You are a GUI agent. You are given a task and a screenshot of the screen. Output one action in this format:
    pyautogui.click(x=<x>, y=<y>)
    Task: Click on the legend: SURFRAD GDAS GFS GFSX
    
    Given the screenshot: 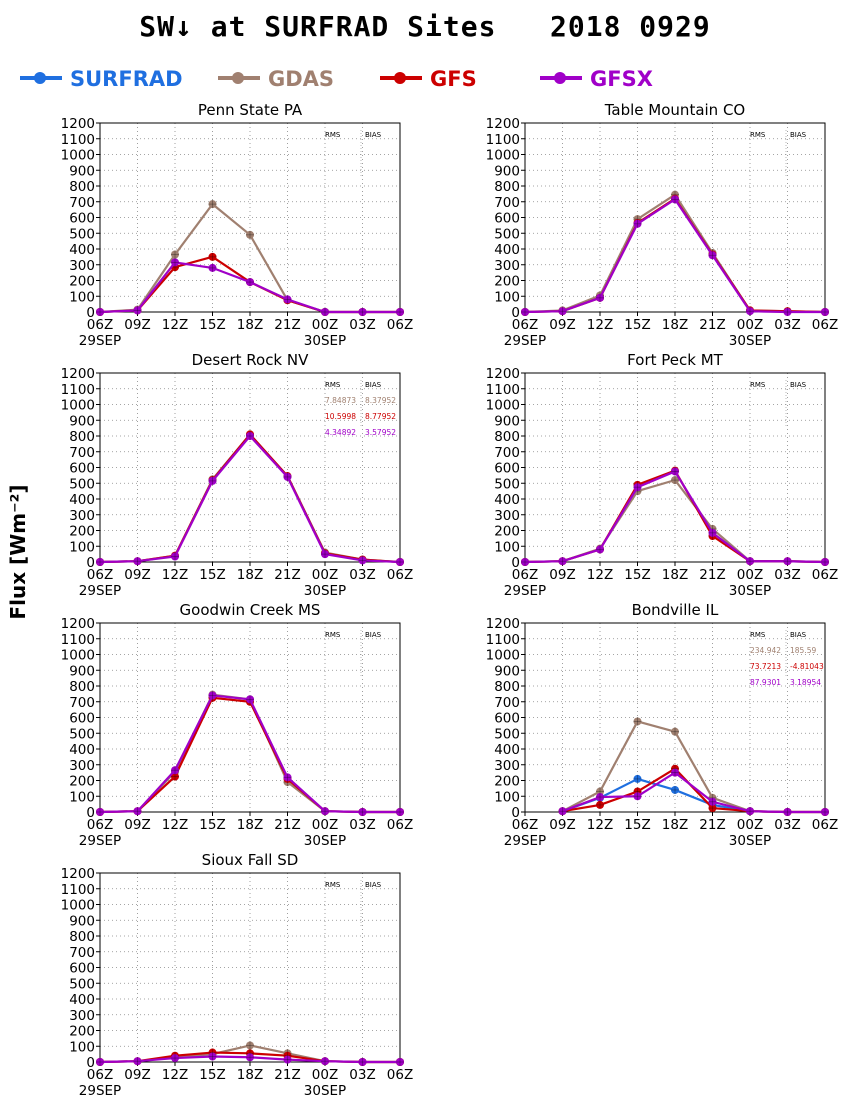 What is the action you would take?
    pyautogui.click(x=428, y=81)
    